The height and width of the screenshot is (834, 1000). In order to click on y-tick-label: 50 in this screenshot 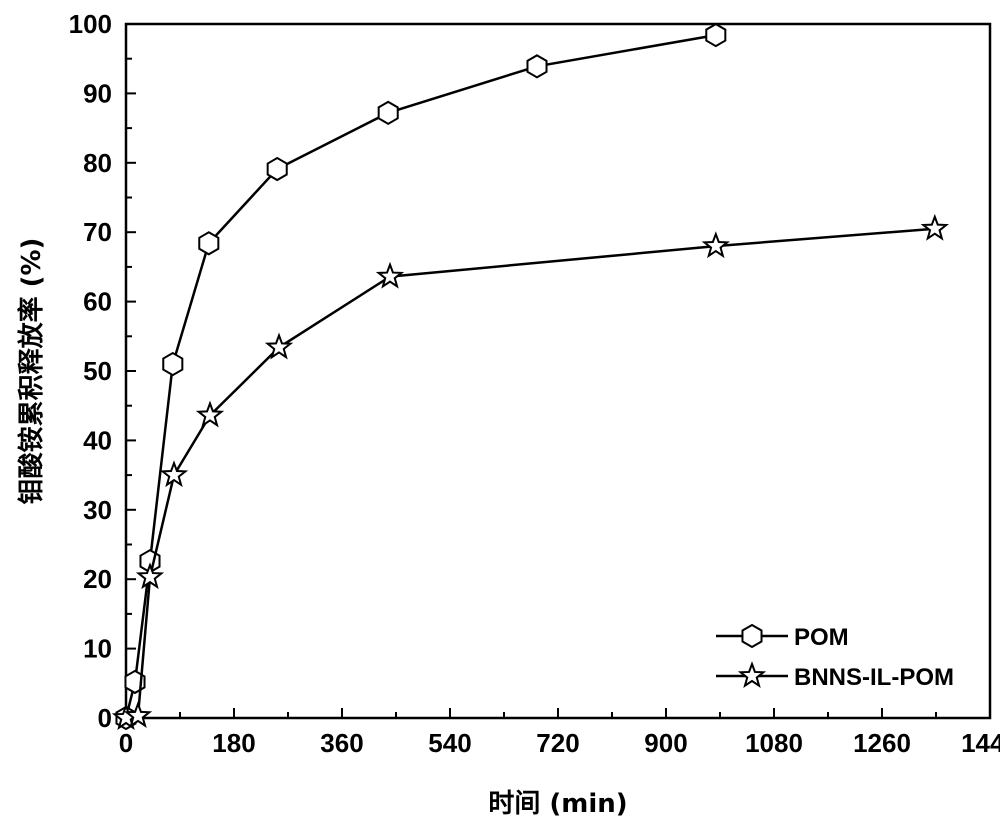, I will do `click(97, 371)`.